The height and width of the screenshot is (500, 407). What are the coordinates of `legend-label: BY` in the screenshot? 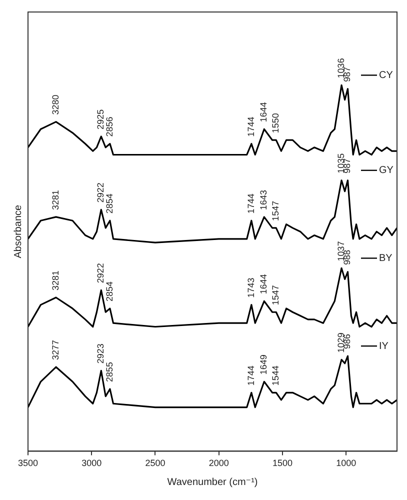 It's located at (386, 258).